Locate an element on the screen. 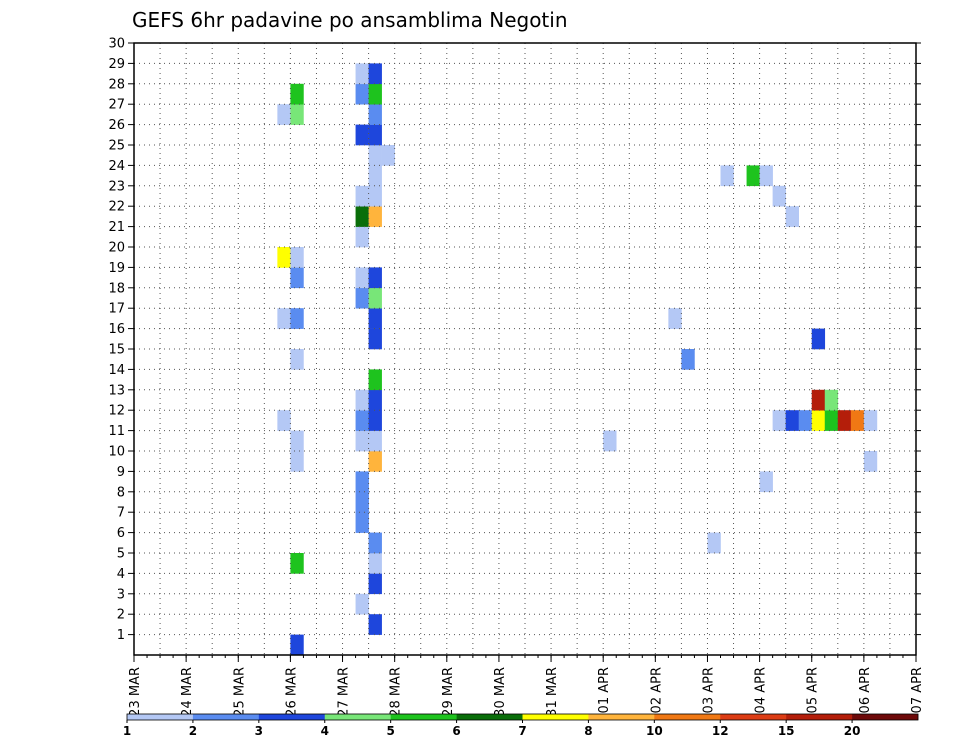  y-tick-label: 2 is located at coordinates (121, 615).